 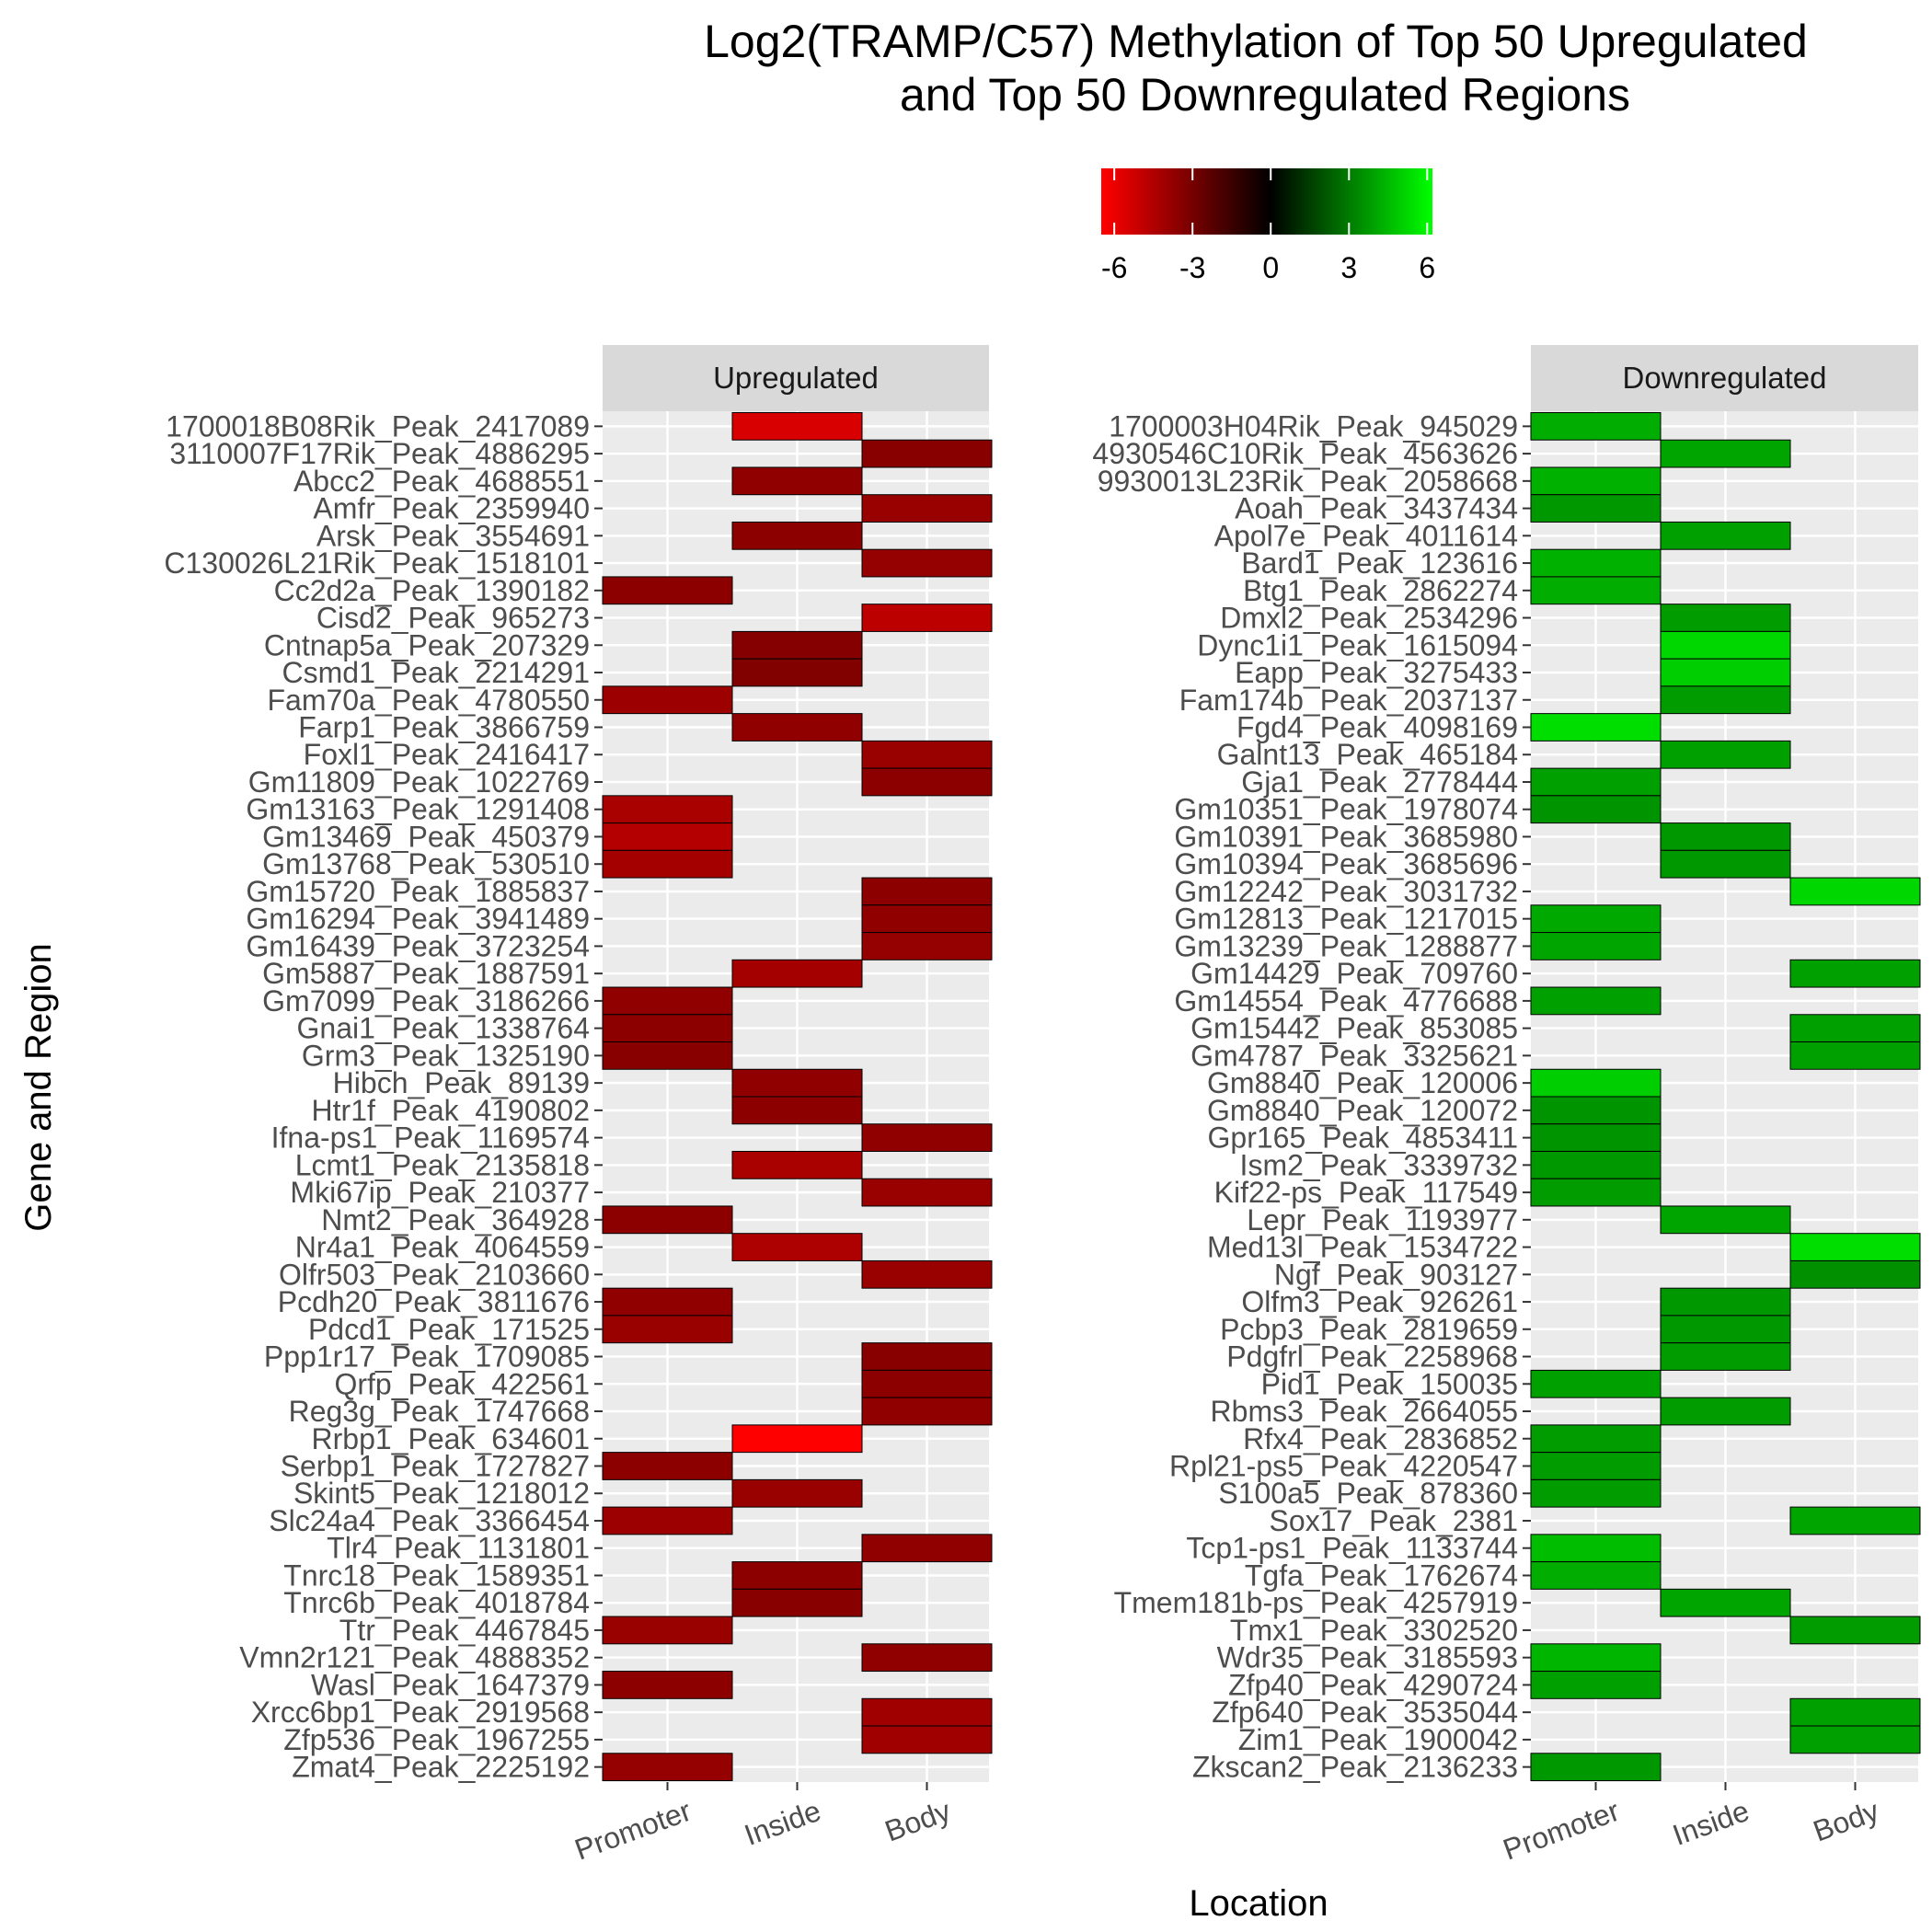 I want to click on panel-strip-label: Downregulated, so click(x=1725, y=378).